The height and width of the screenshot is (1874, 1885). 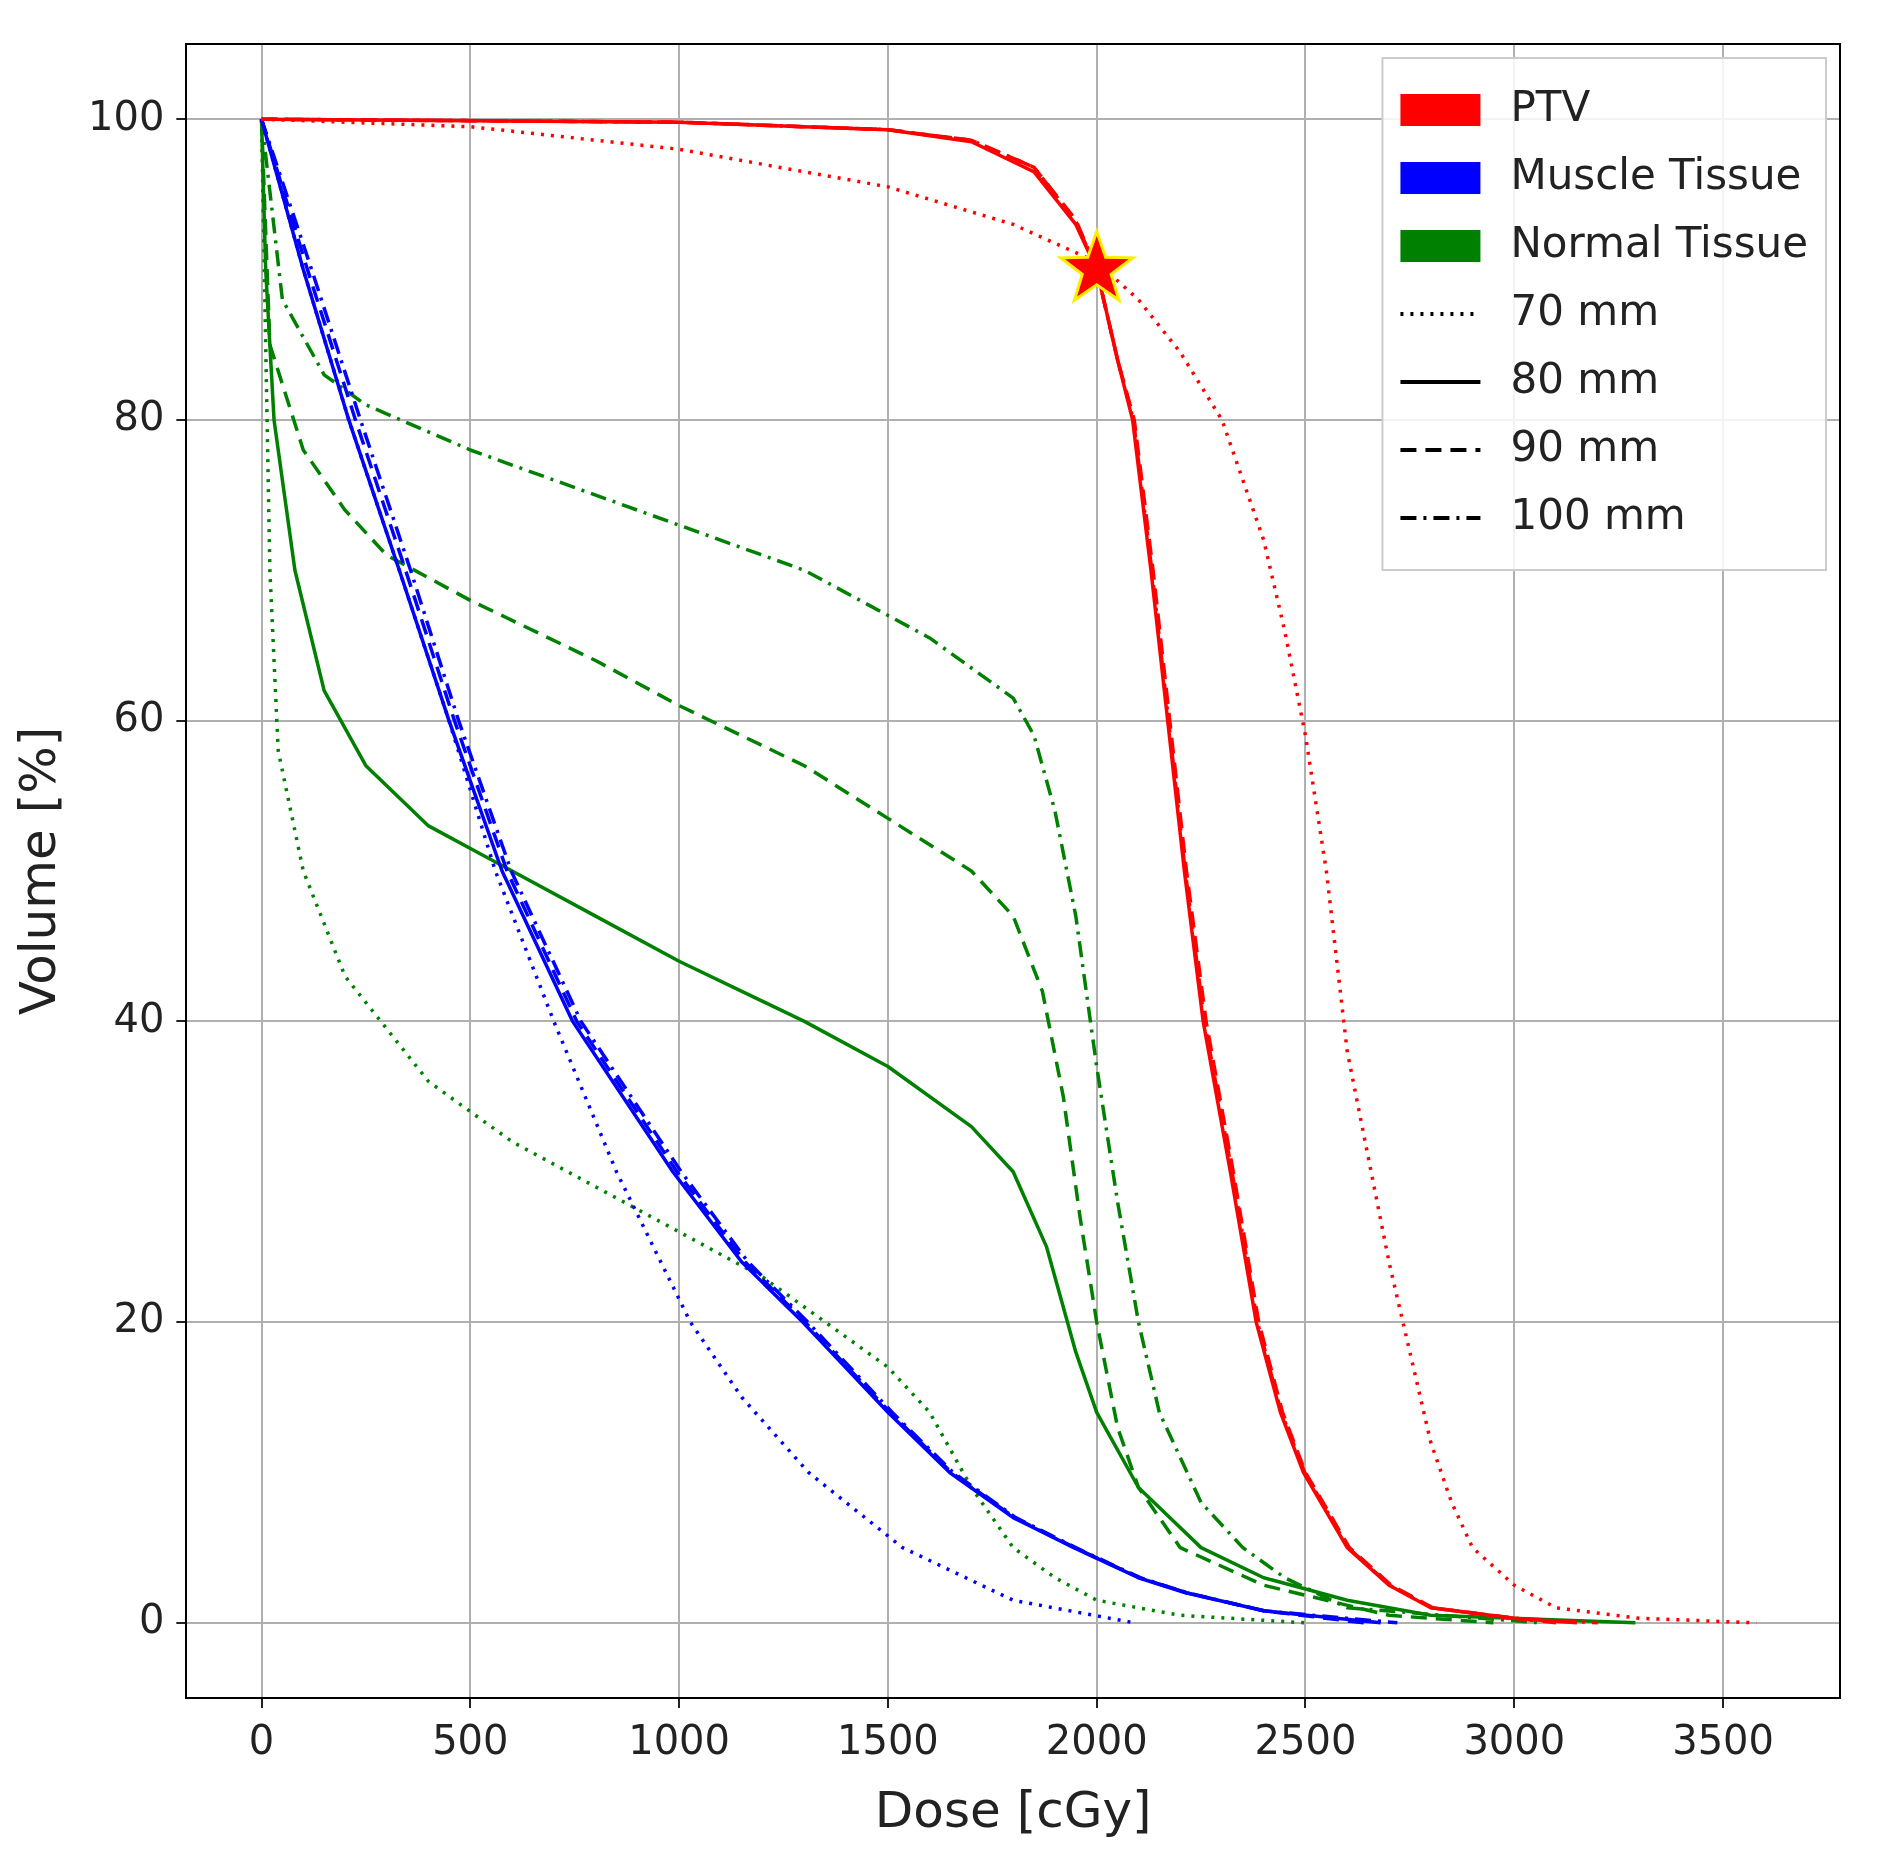 What do you see at coordinates (679, 1740) in the screenshot?
I see `x-tick-label: 1000` at bounding box center [679, 1740].